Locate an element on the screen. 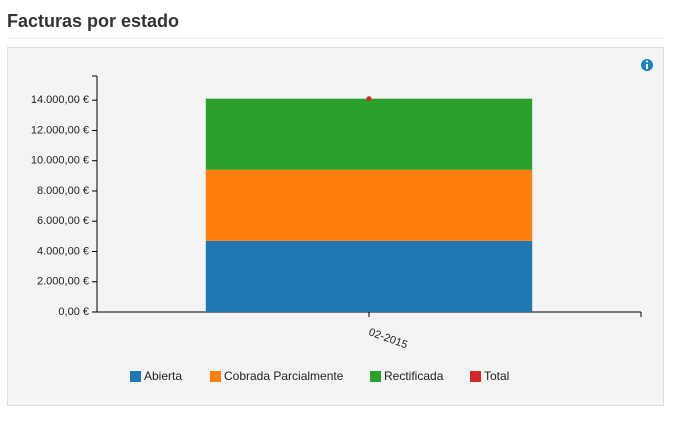  total-point is located at coordinates (369, 99).